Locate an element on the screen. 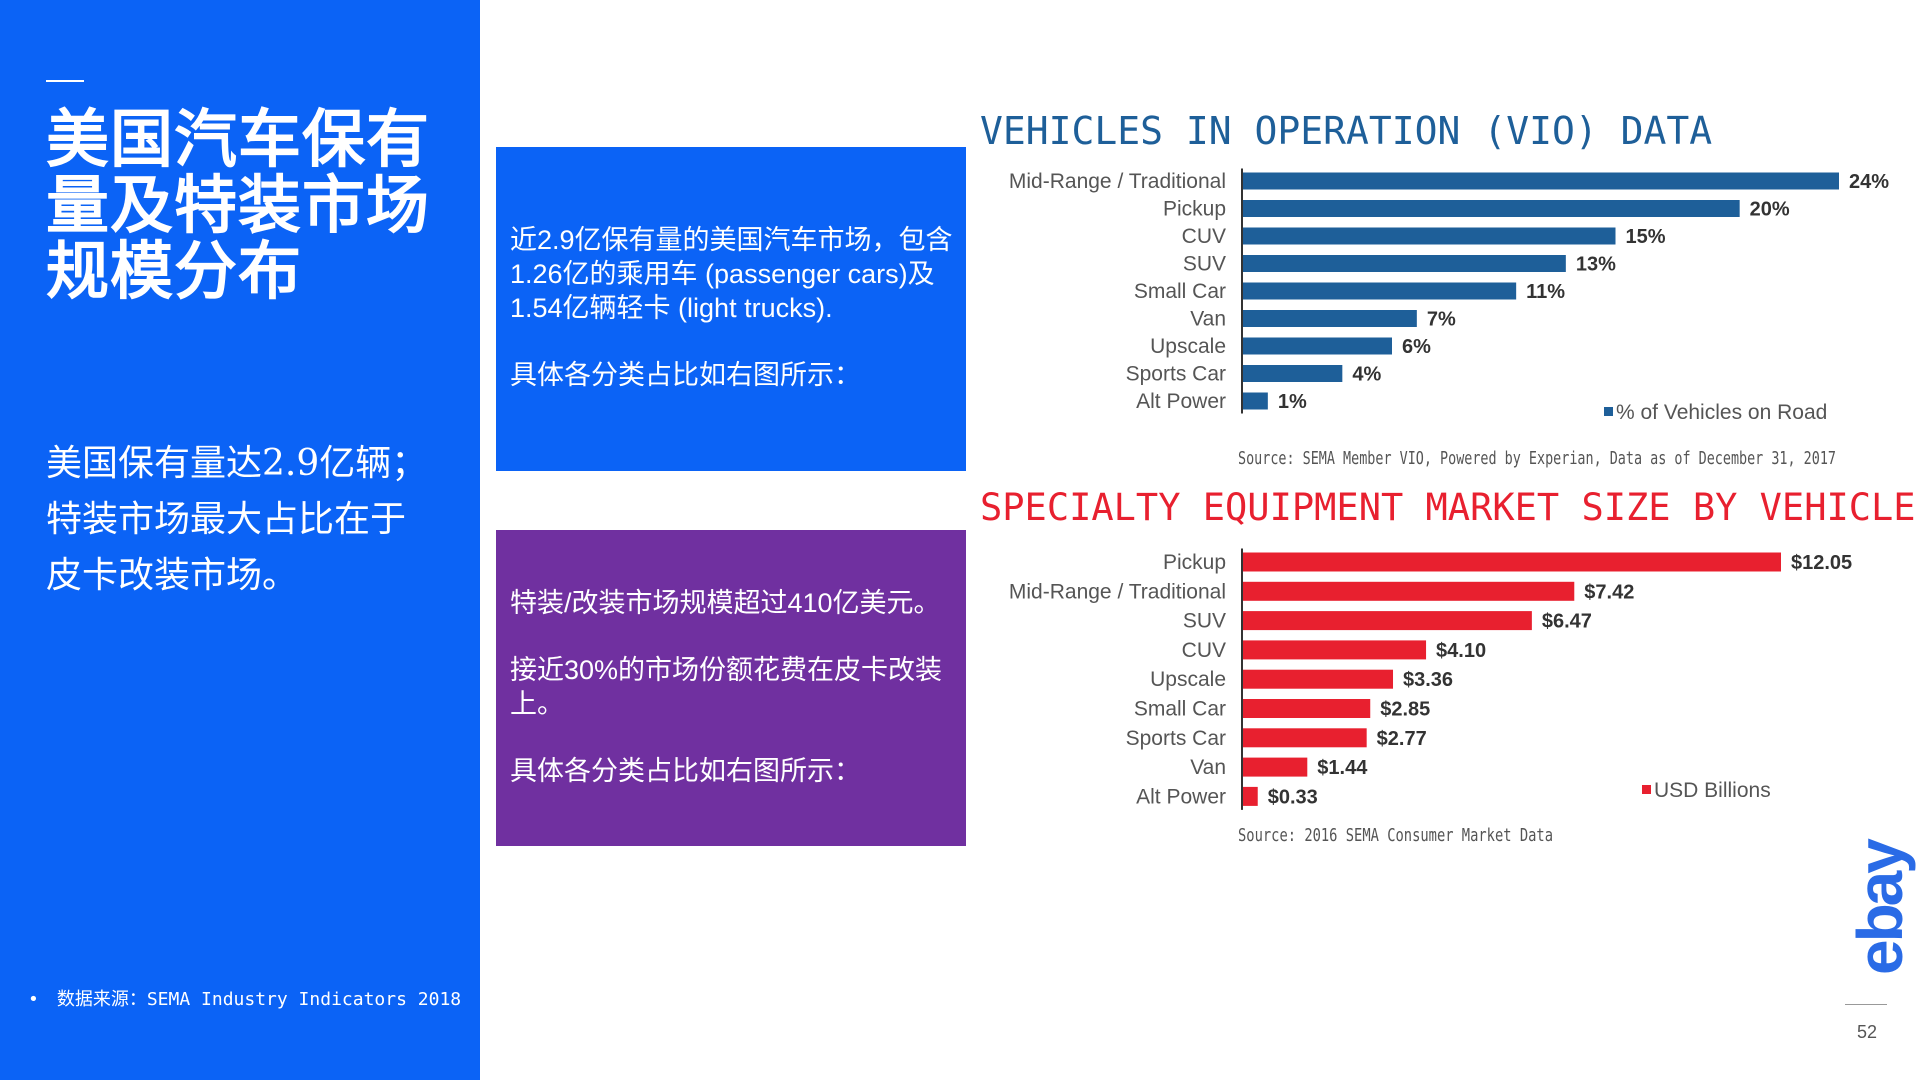 The width and height of the screenshot is (1920, 1080). title-rule is located at coordinates (65, 81).